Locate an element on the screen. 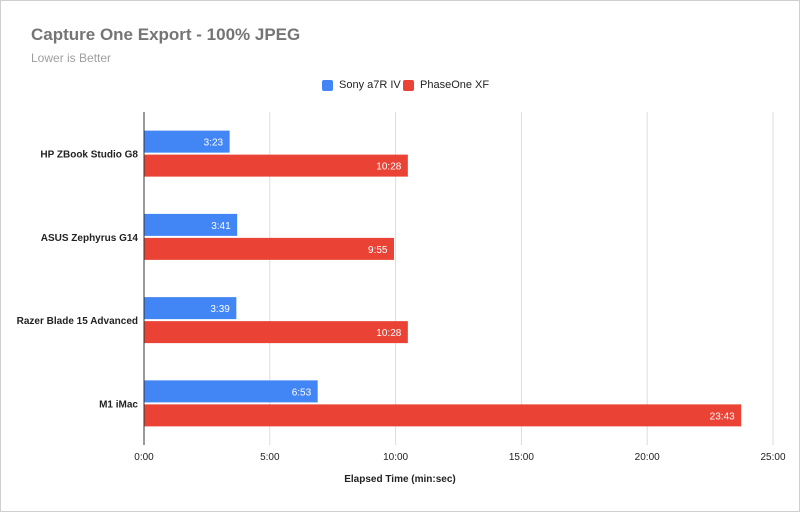 This screenshot has height=512, width=800. data-label: 3:41 is located at coordinates (221, 226).